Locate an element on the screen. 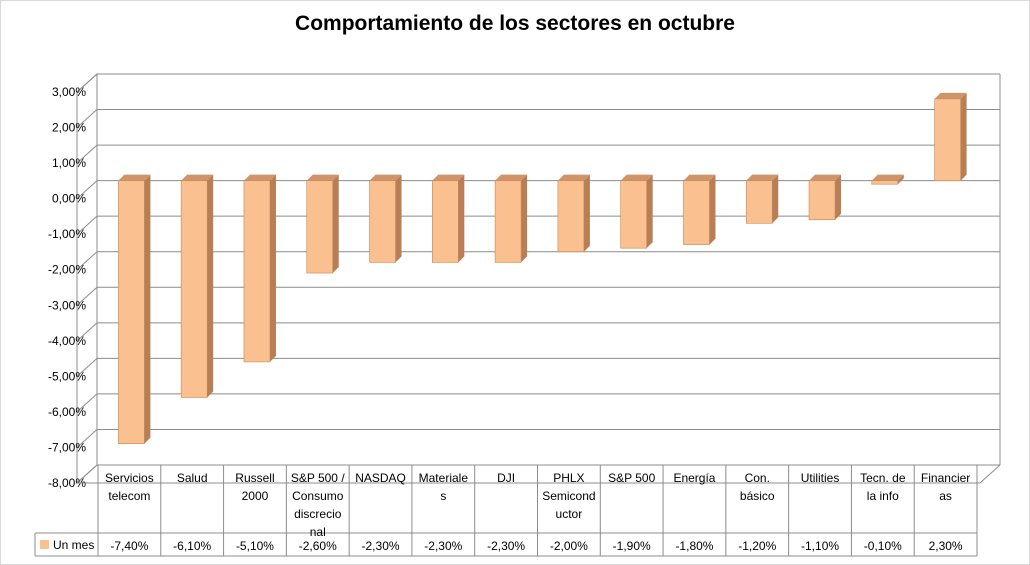 The image size is (1030, 565). x-tick-label: Russell is located at coordinates (254, 478).